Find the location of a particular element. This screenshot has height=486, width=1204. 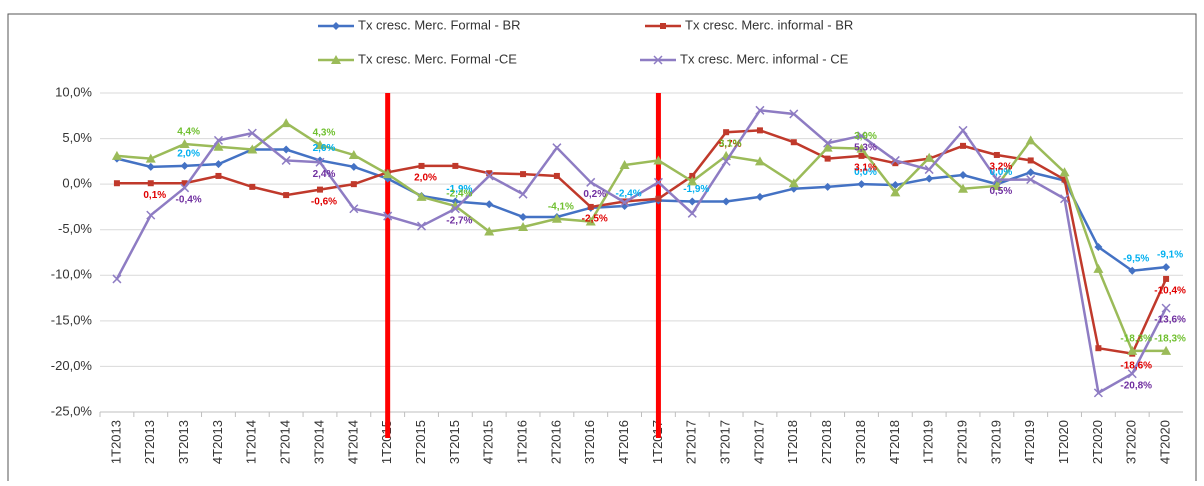

legend-label: Tx cresc. Merc. Formal - BR is located at coordinates (439, 24).